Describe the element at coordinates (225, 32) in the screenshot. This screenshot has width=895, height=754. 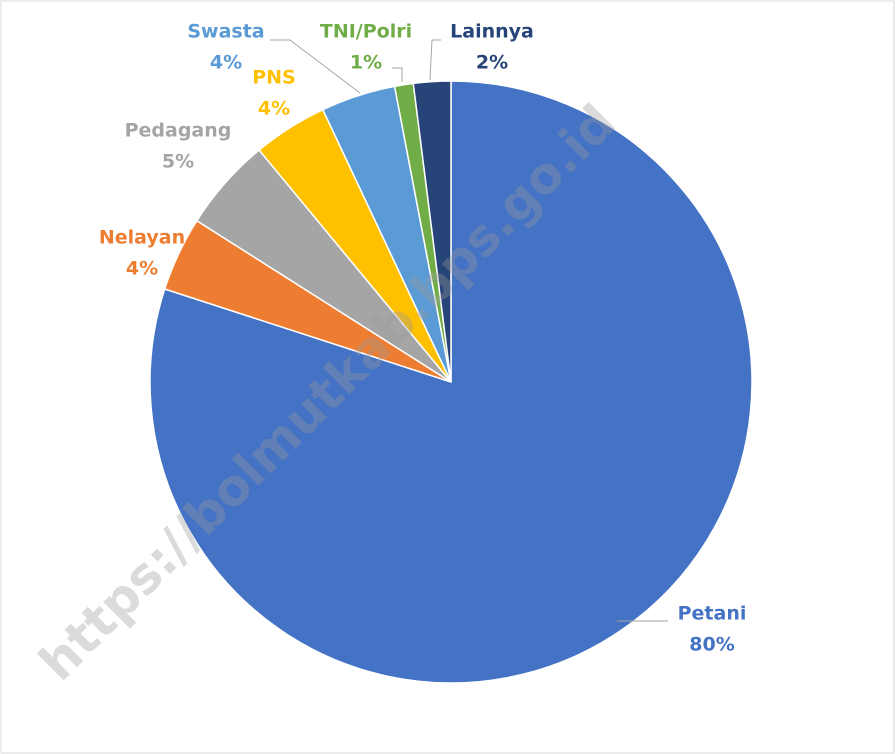
I see `slice-label: Swasta` at that location.